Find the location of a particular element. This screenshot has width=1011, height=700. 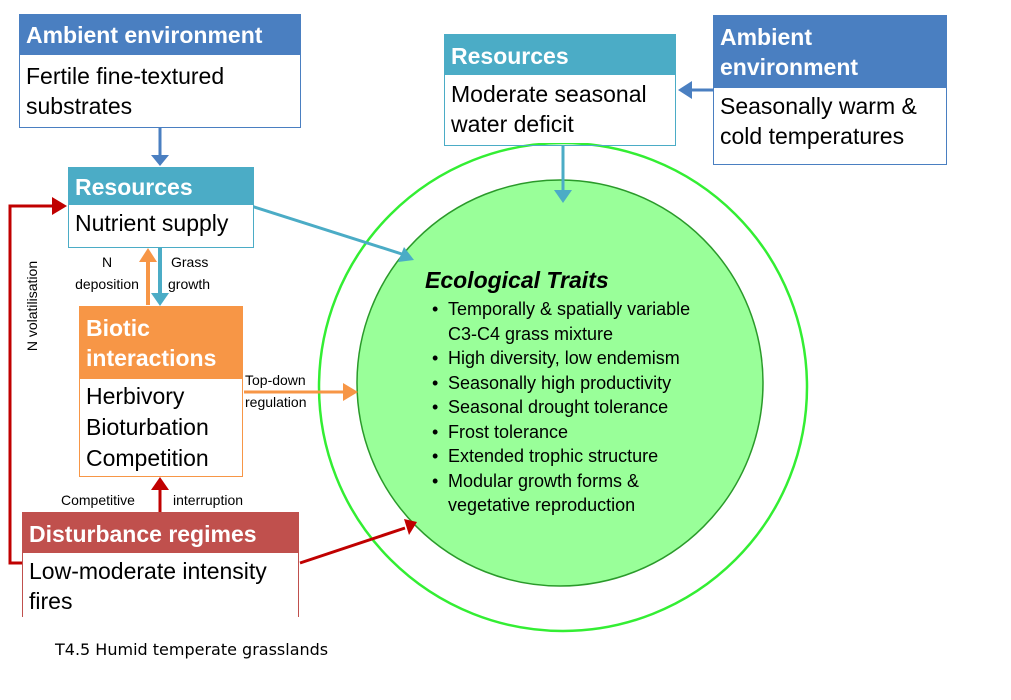

label-n-deposition: N deposition is located at coordinates (107, 273).